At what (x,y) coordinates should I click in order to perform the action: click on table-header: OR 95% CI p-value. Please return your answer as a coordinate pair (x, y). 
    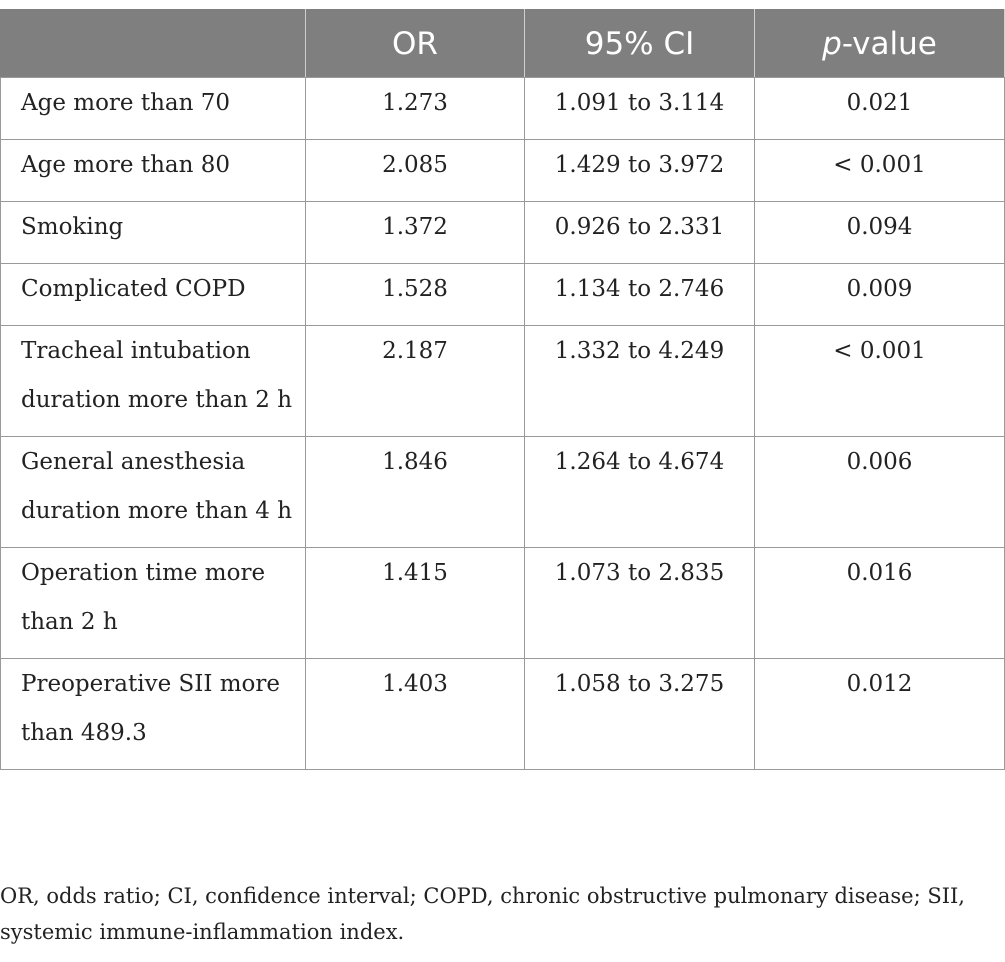
    Looking at the image, I should click on (502, 43).